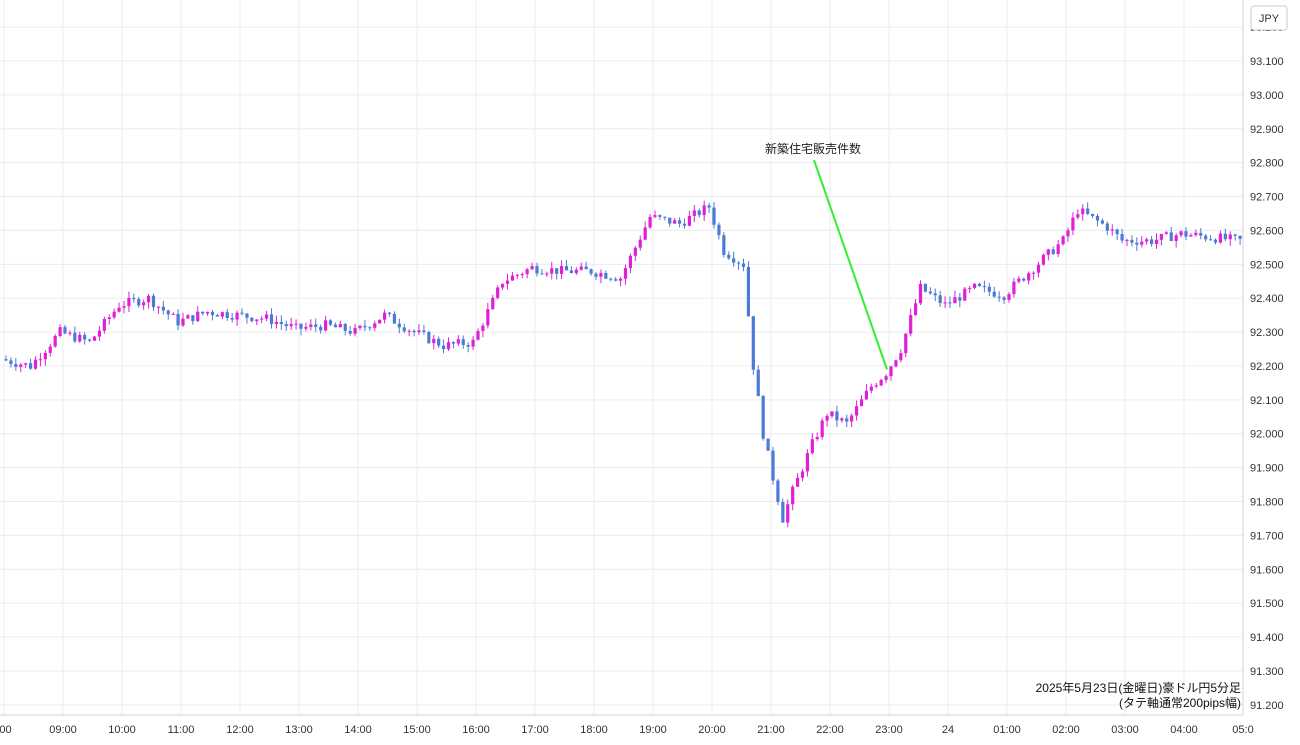 The height and width of the screenshot is (745, 1300). I want to click on x-tick-label: 10:00, so click(122, 730).